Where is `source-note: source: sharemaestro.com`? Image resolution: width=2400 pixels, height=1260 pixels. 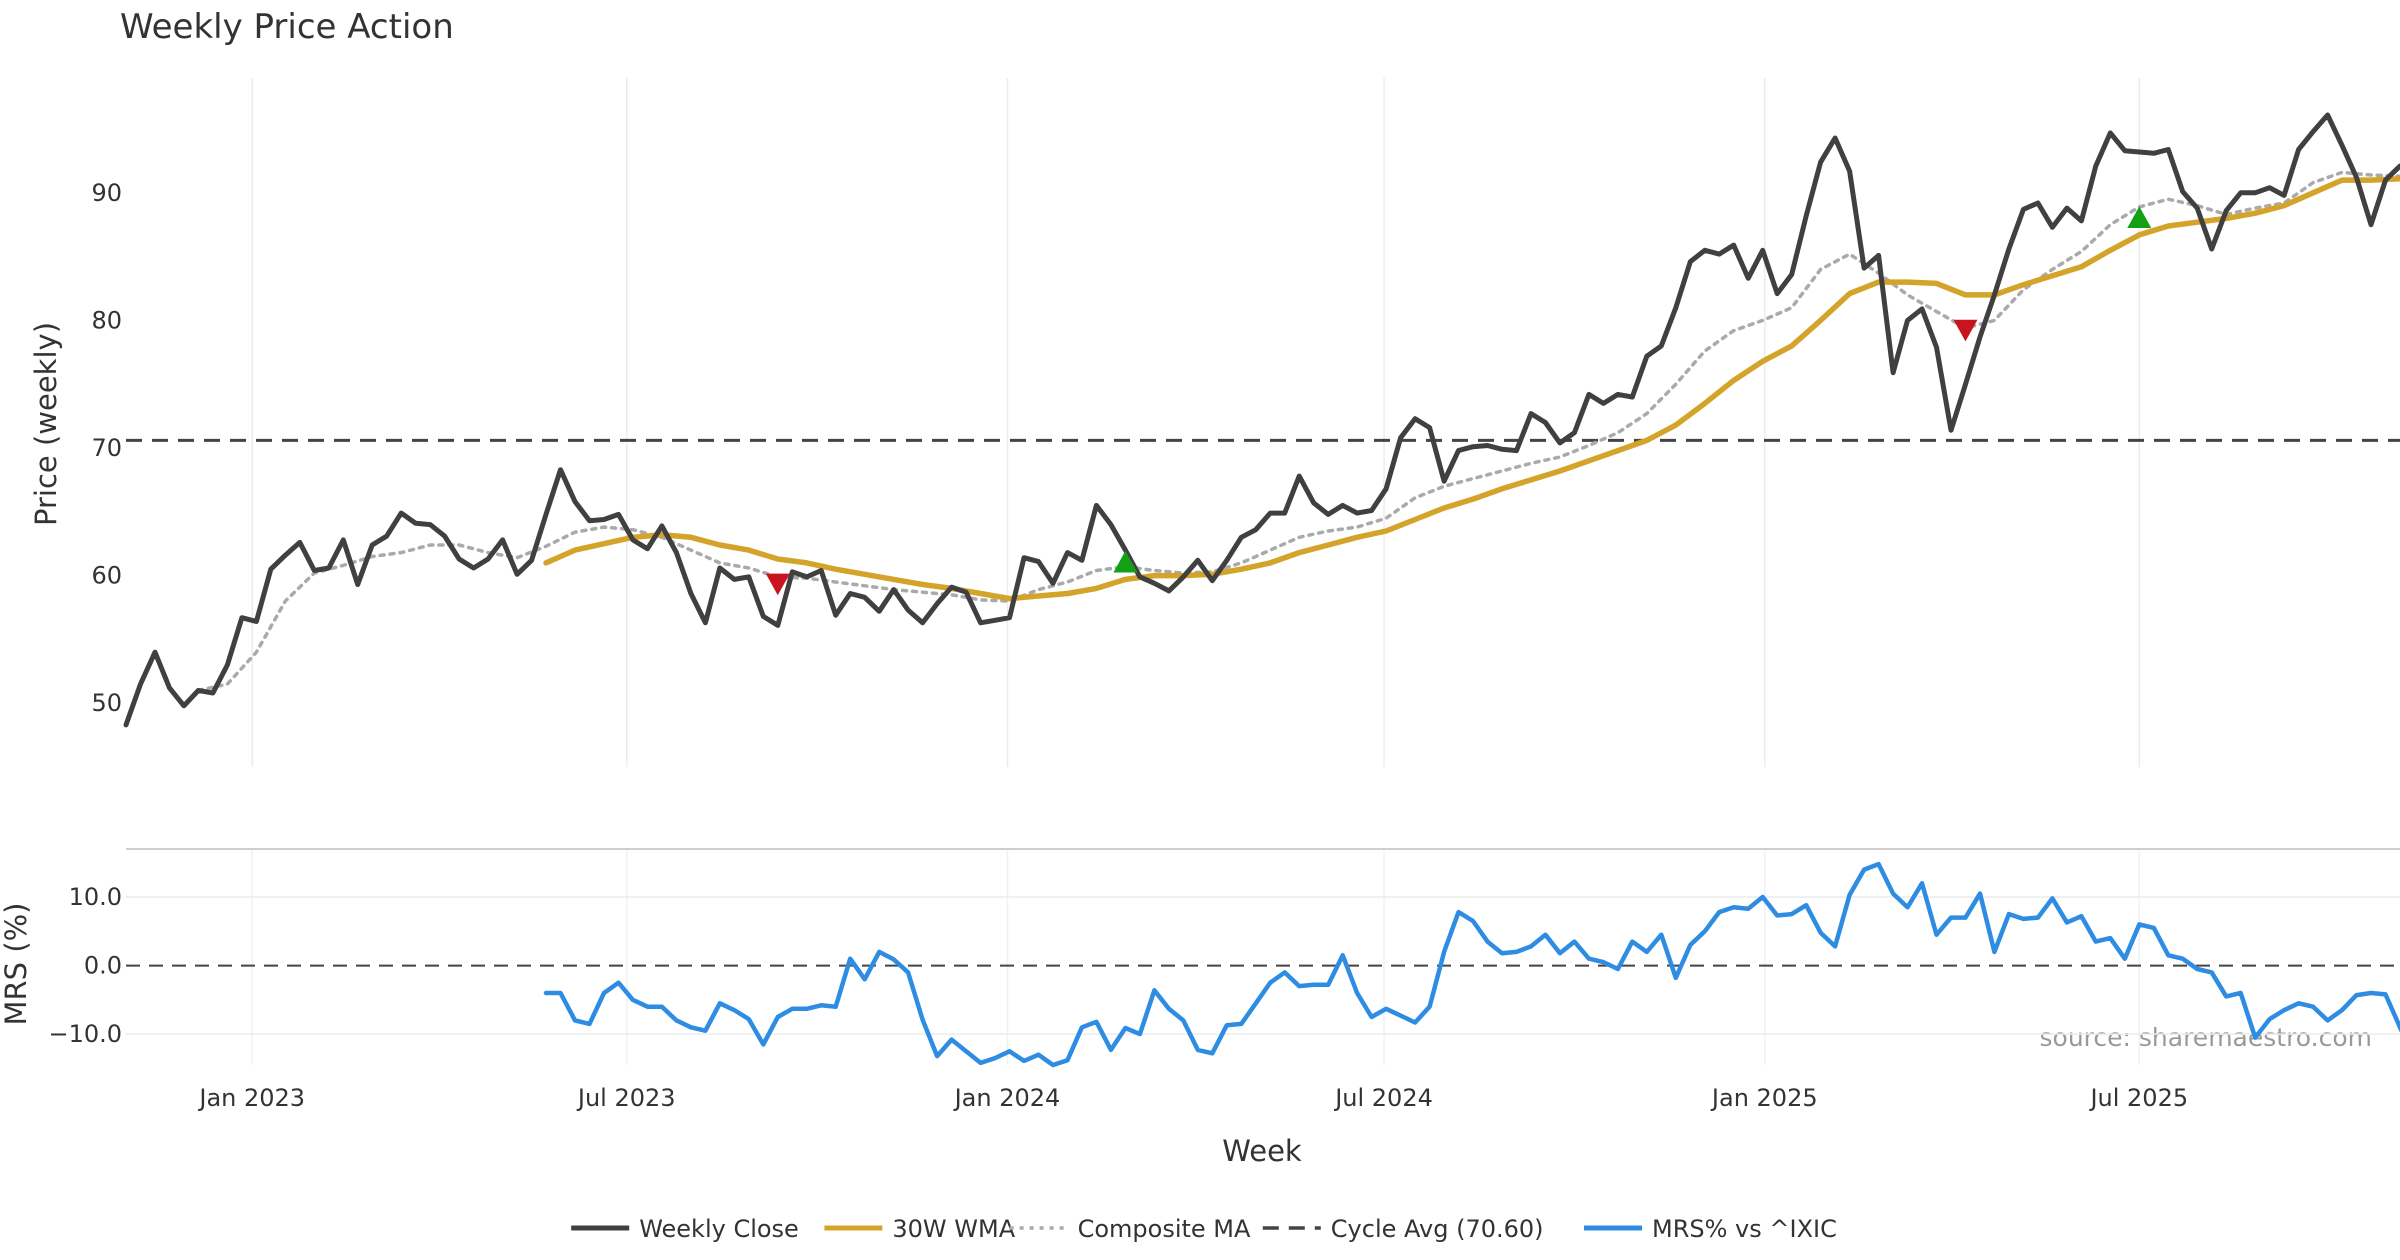 source-note: source: sharemaestro.com is located at coordinates (2206, 1037).